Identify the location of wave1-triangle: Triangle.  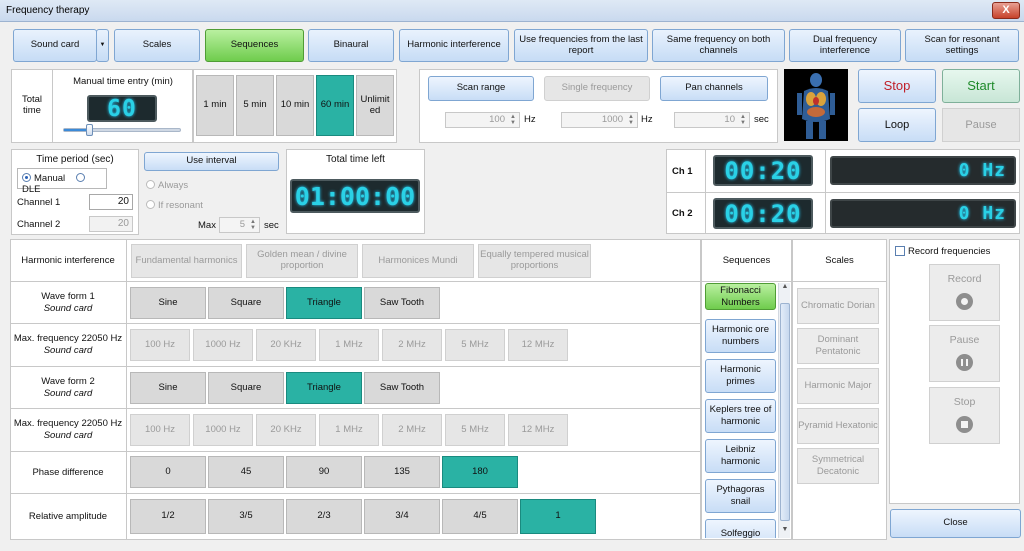
(324, 303).